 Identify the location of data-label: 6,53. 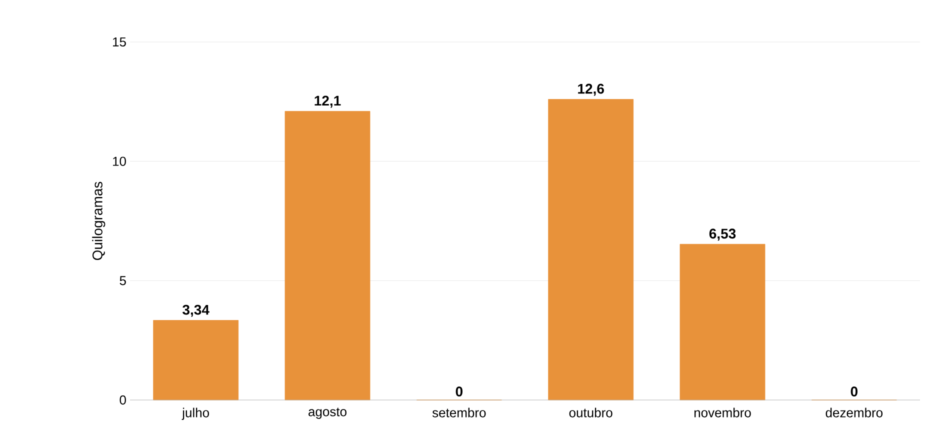
(722, 234).